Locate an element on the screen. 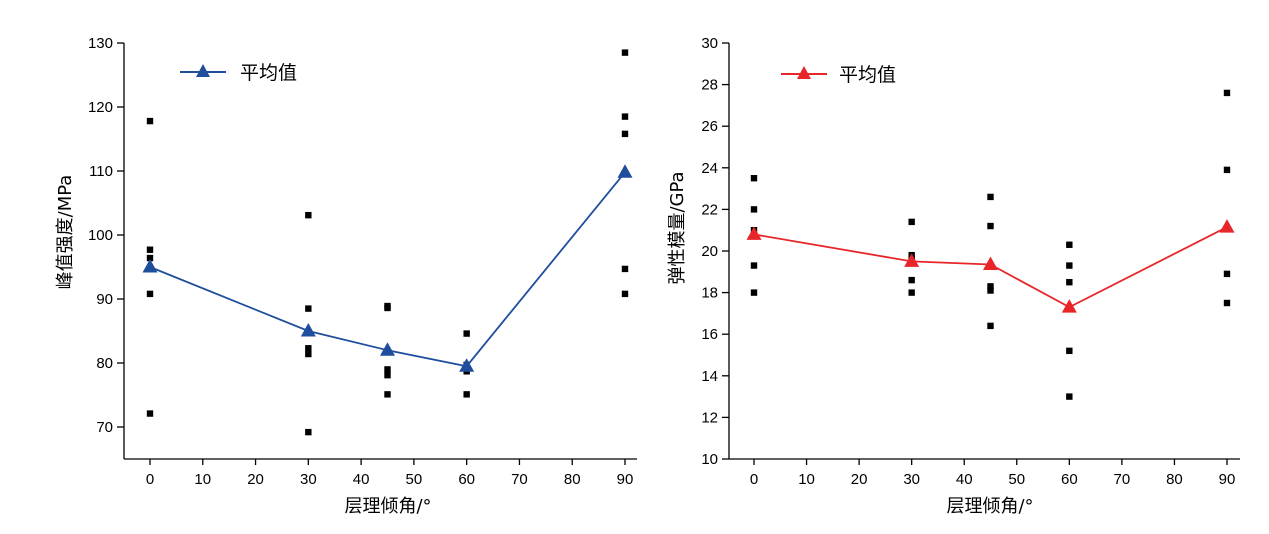 The width and height of the screenshot is (1269, 534). y-tick-label: 12 is located at coordinates (709, 417).